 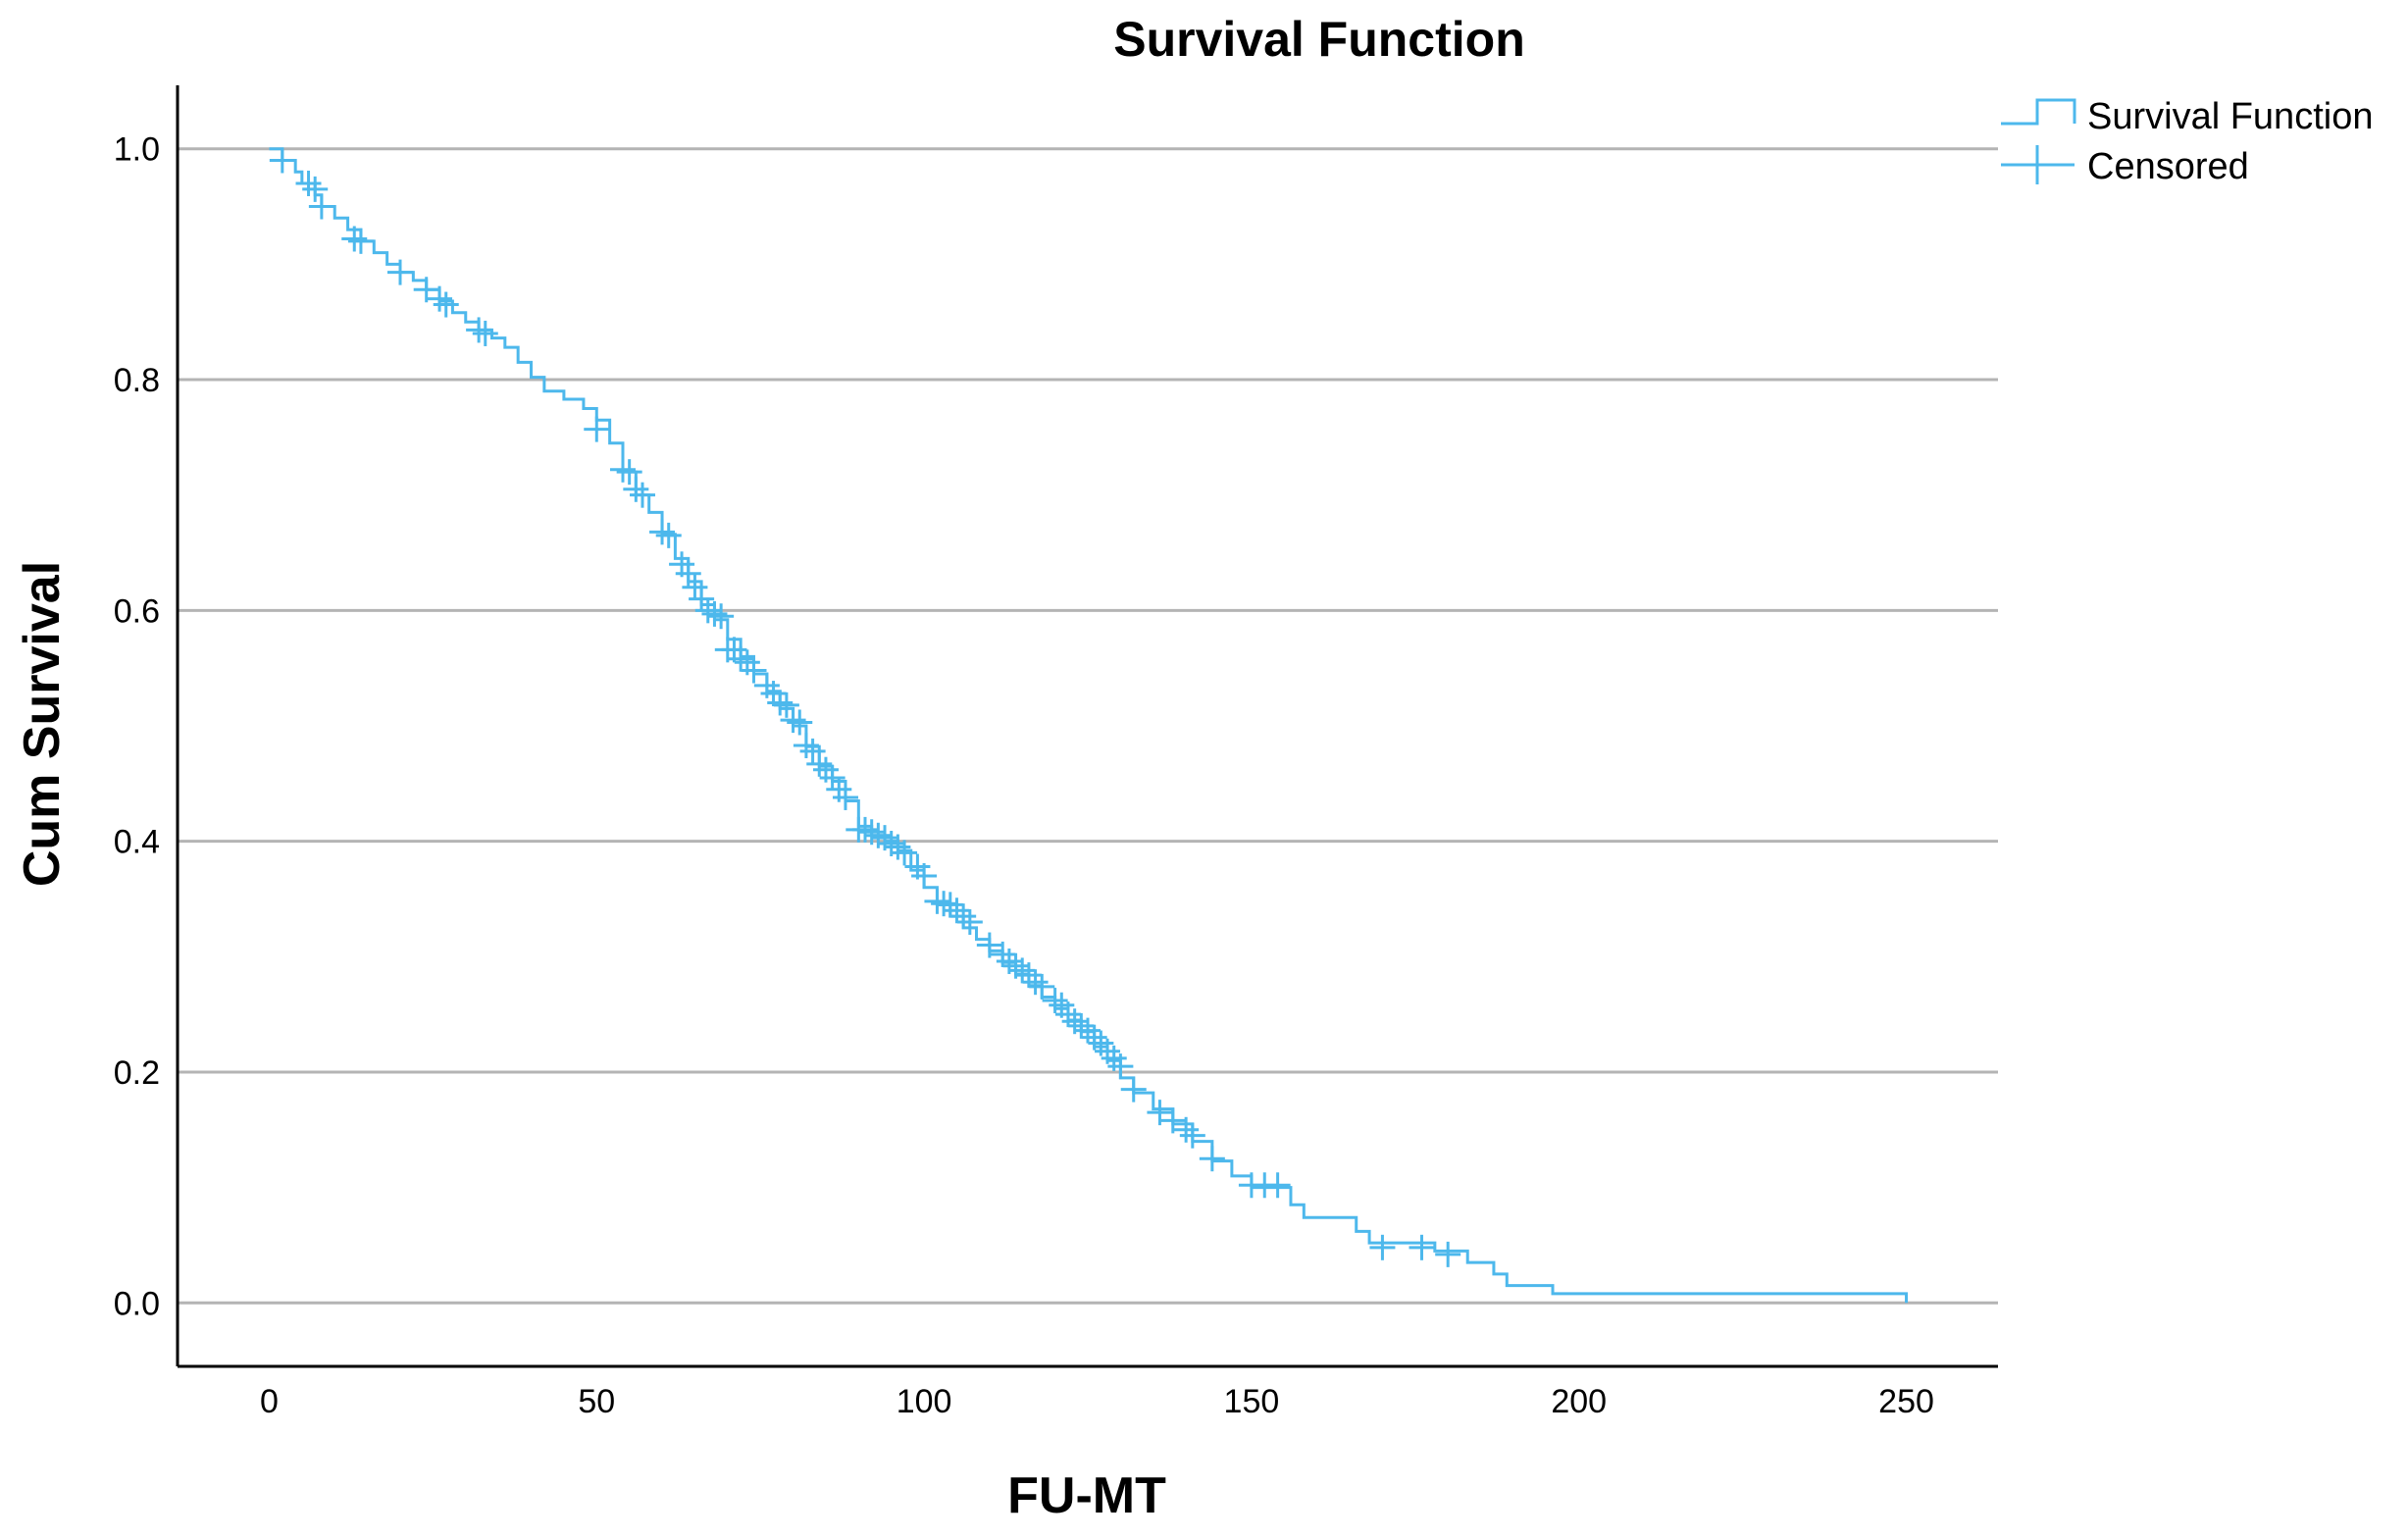 What do you see at coordinates (2038, 164) in the screenshot?
I see `legend-censored-symbol` at bounding box center [2038, 164].